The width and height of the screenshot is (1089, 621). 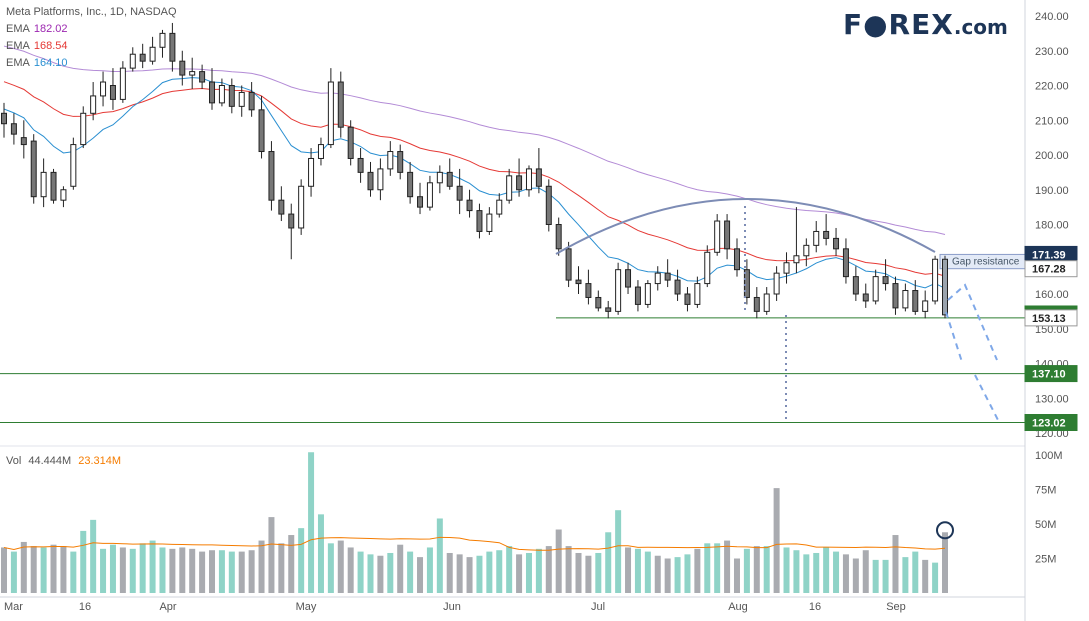 I want to click on price-label: 167.28, so click(x=1051, y=269).